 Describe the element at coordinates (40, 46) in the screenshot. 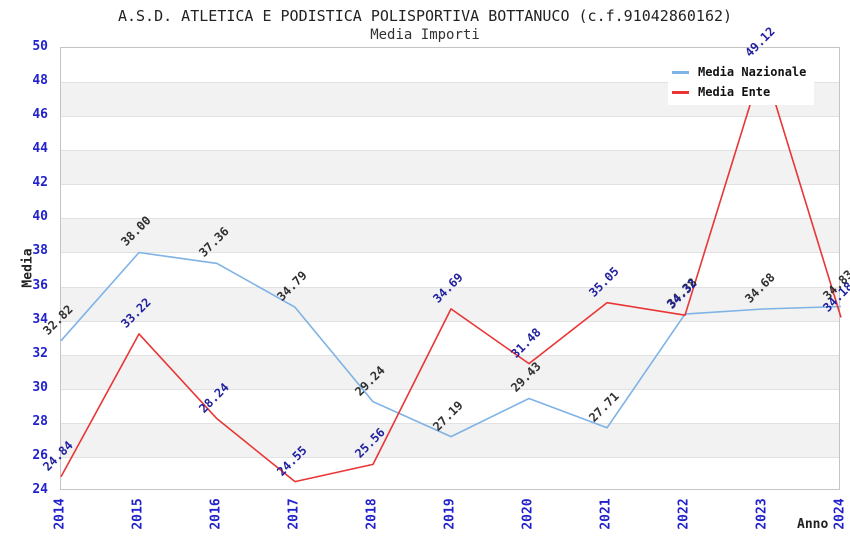

I see `y-tick-label: 50` at that location.